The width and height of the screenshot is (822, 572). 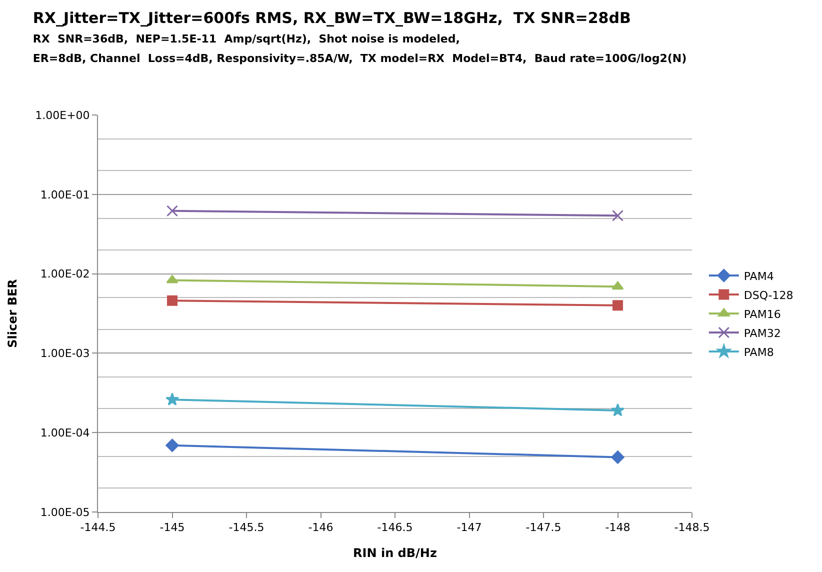 I want to click on legend-label: PAM8, so click(x=759, y=352).